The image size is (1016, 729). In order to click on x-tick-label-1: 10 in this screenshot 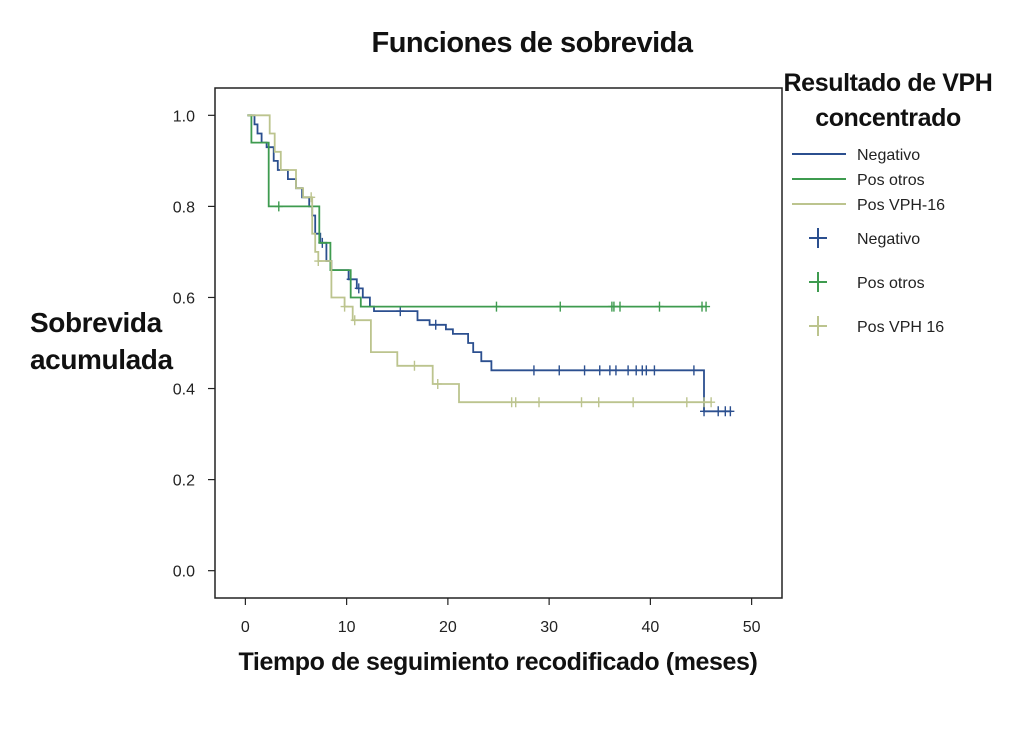, I will do `click(347, 627)`.